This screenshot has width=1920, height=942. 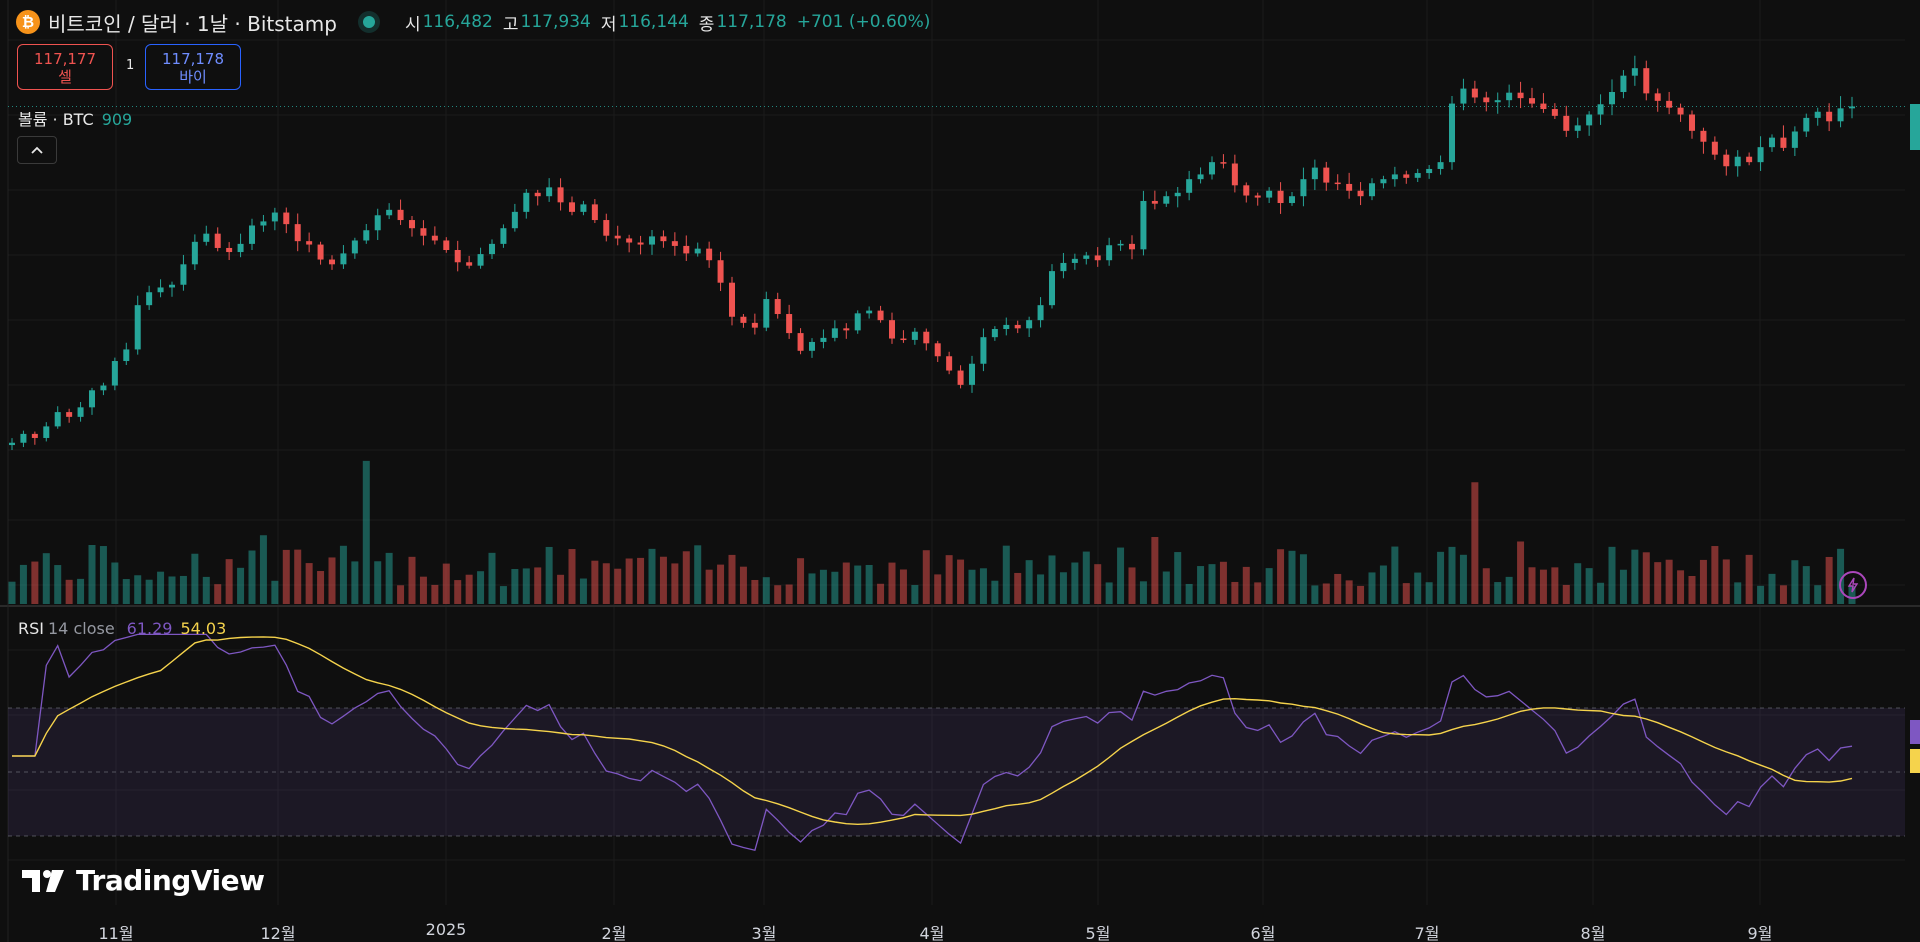 I want to click on symbol-title: 비트코인 / 달러 · 1날 · Bitstamp, so click(x=192, y=23).